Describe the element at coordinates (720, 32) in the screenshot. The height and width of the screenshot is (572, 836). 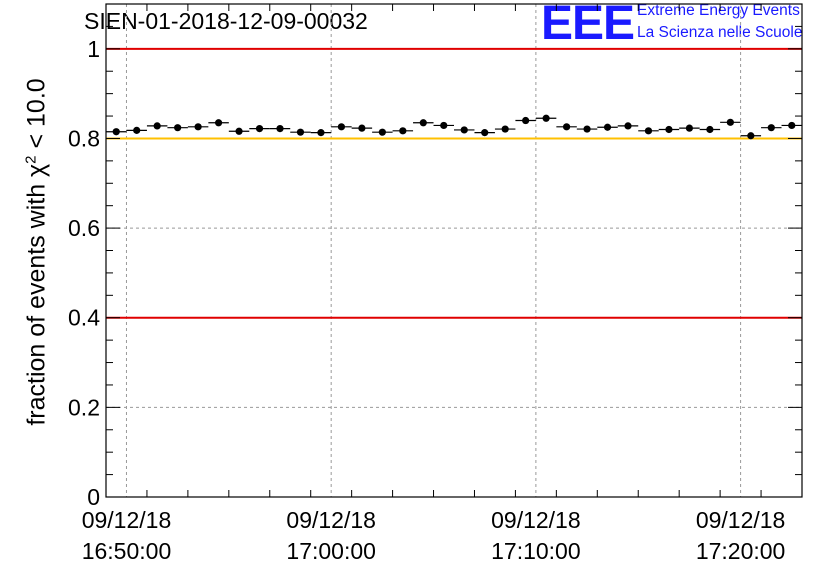
I see `logo-line-2: La Scienza nelle Scuole` at that location.